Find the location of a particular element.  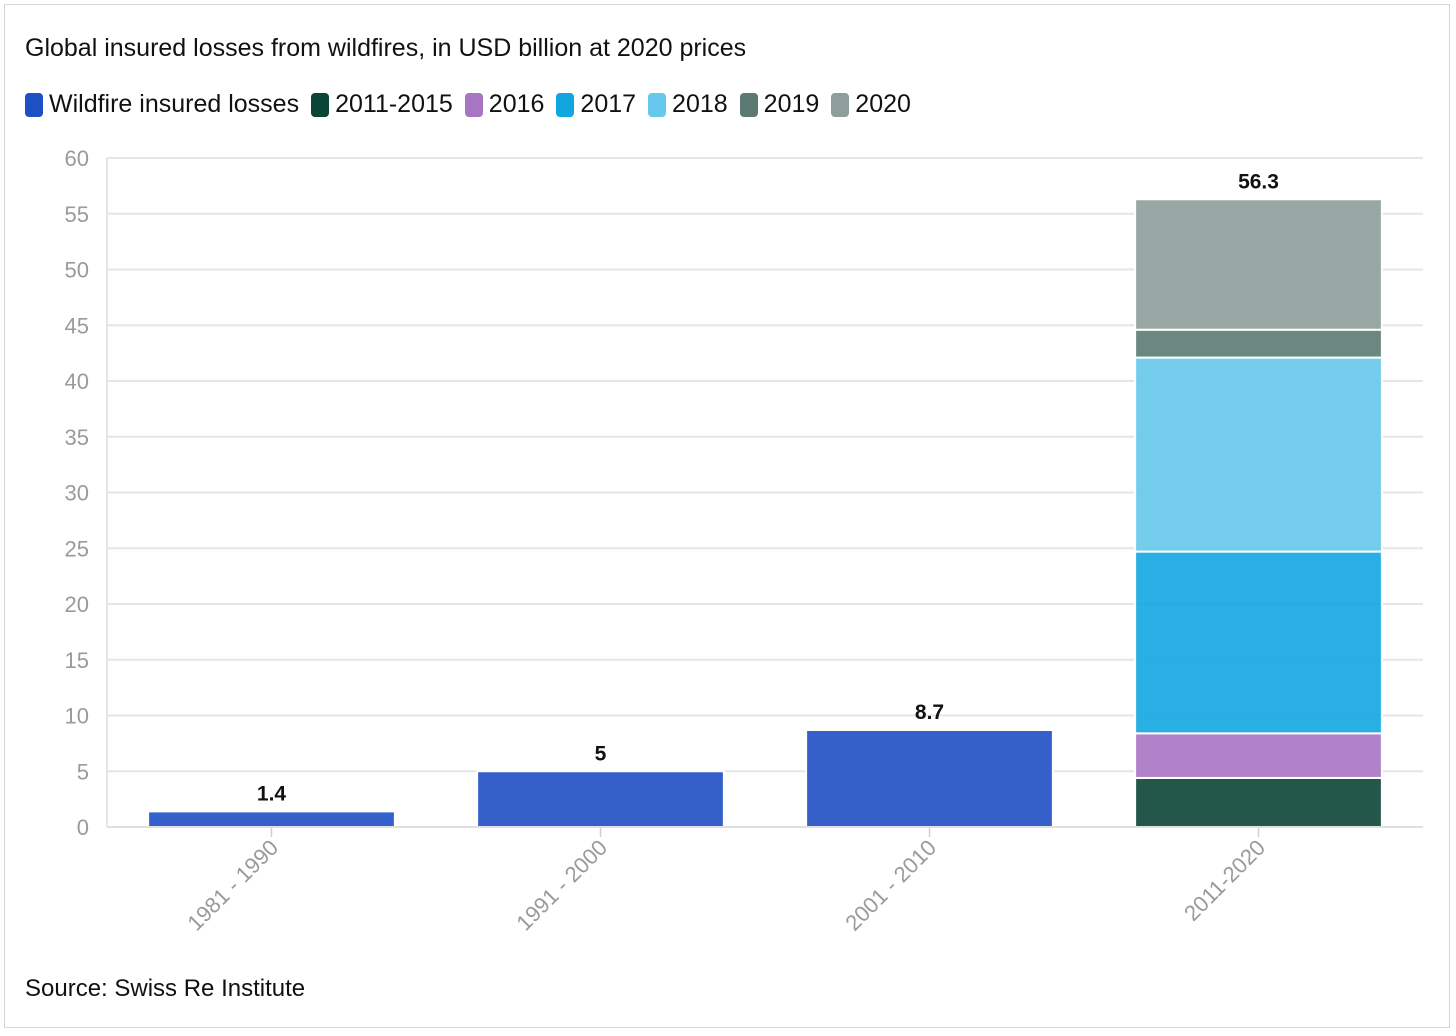

legend-label: Wildfire insured losses is located at coordinates (174, 104).